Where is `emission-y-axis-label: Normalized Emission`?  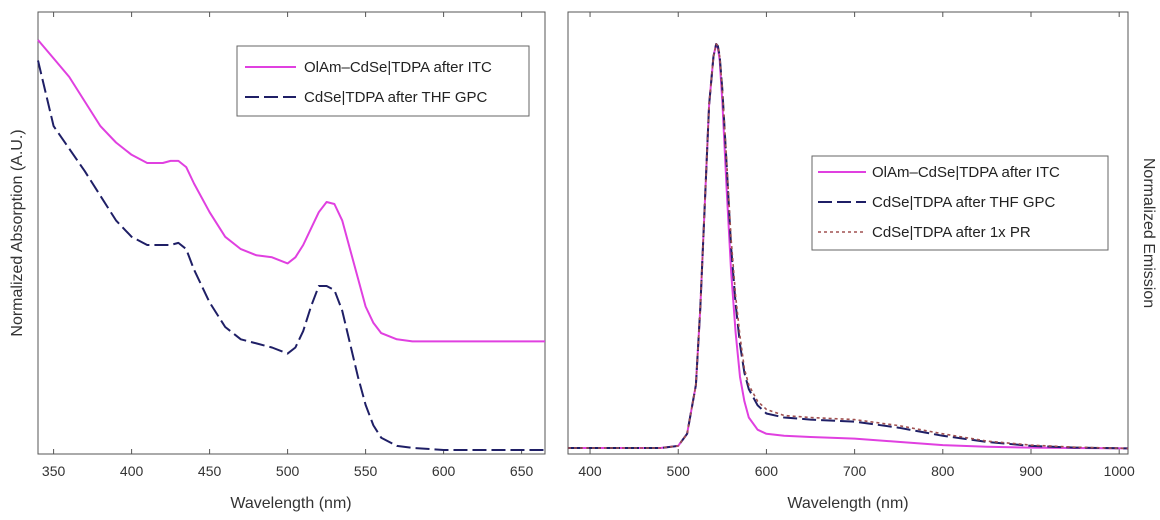
emission-y-axis-label: Normalized Emission is located at coordinates (1148, 233).